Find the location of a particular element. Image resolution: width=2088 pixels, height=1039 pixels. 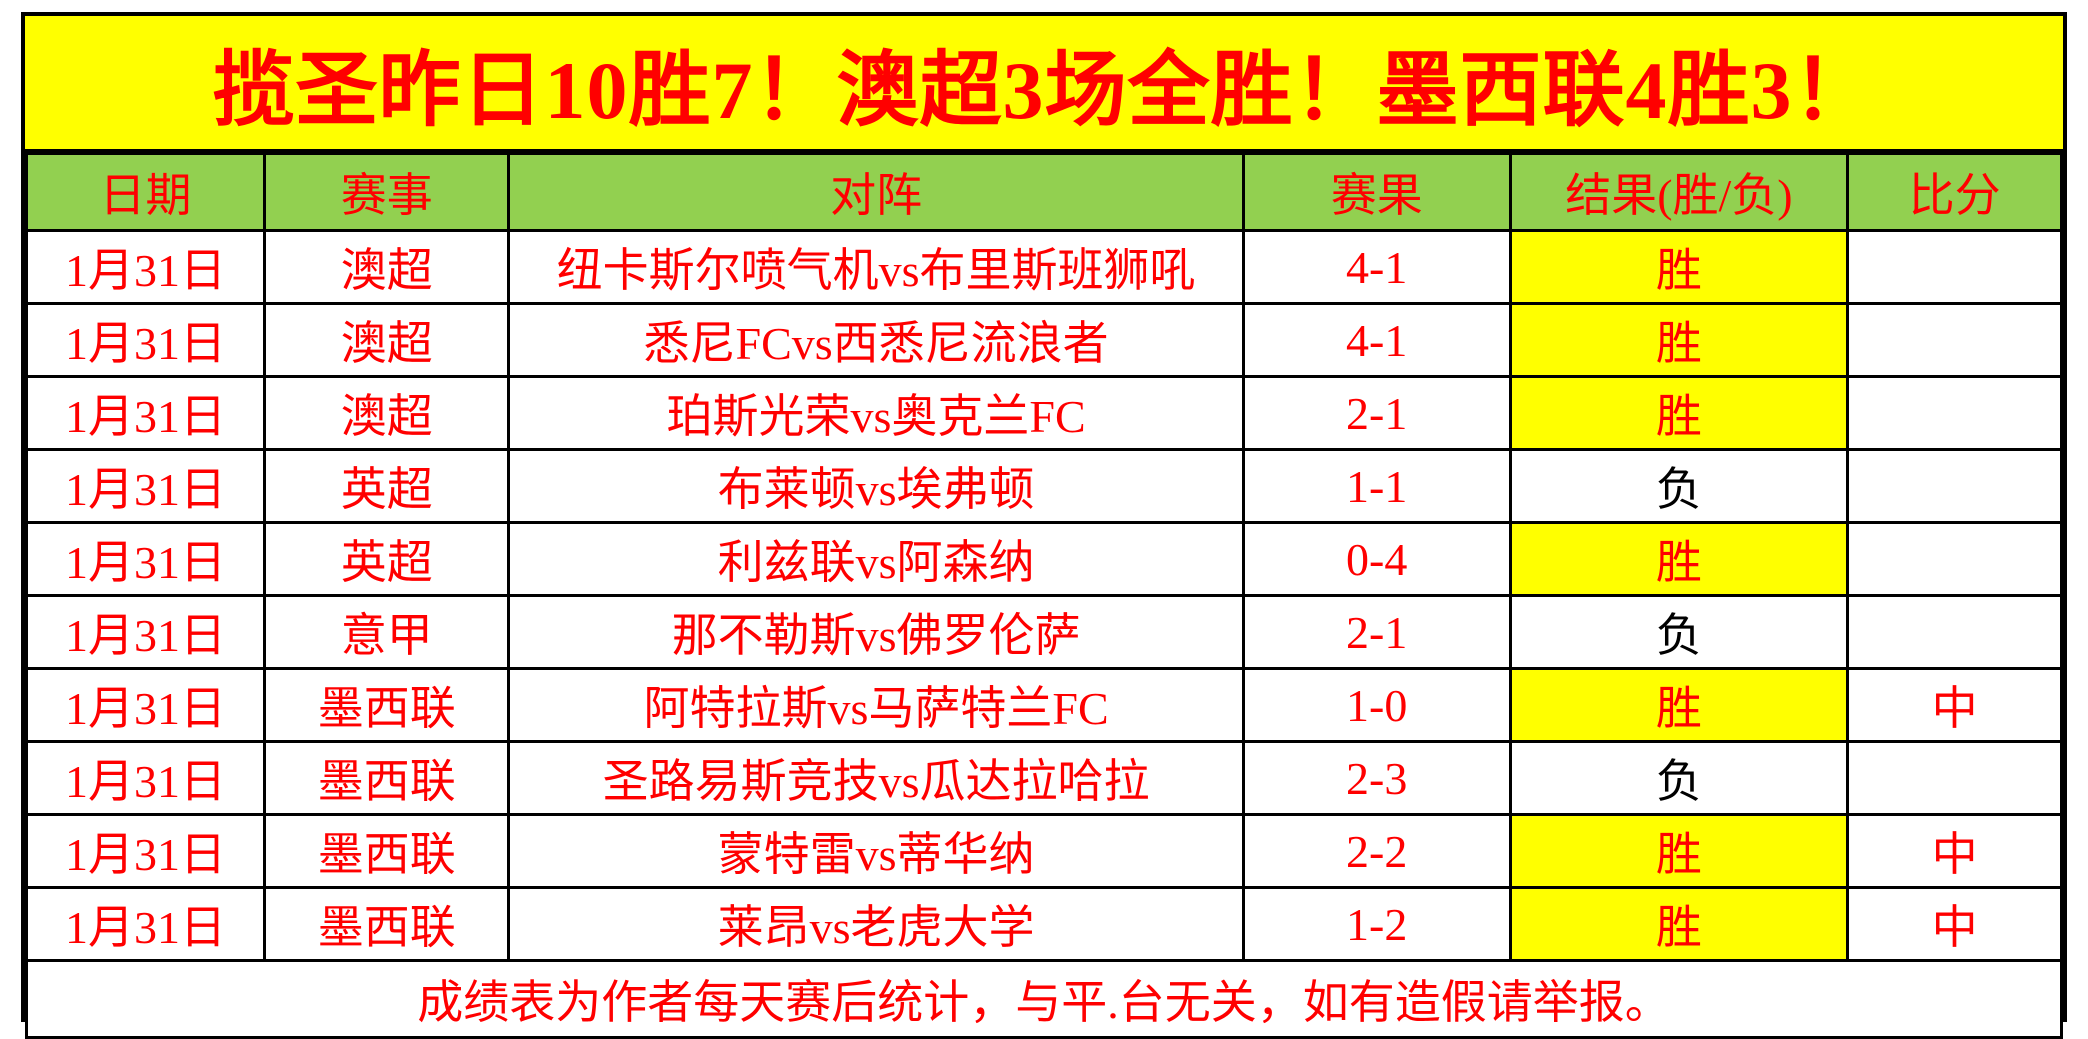

score-cell: 1-2 is located at coordinates (1376, 924).